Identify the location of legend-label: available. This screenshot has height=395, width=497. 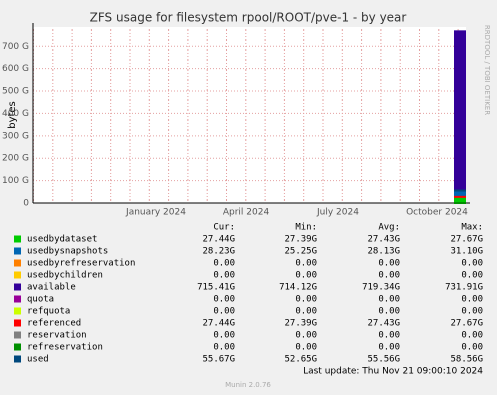
(51, 288).